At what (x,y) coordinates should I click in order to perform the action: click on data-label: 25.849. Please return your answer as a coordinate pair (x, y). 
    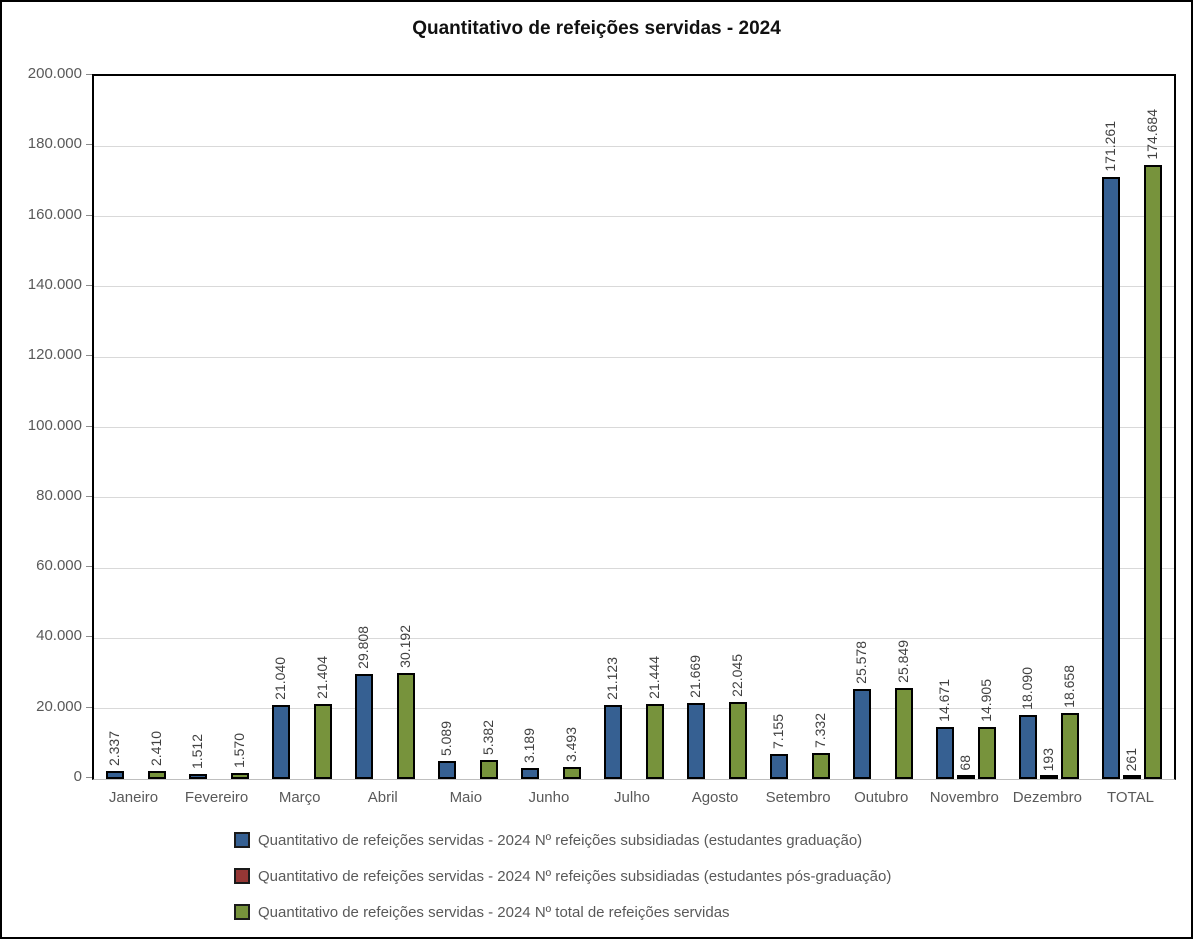
    Looking at the image, I should click on (903, 661).